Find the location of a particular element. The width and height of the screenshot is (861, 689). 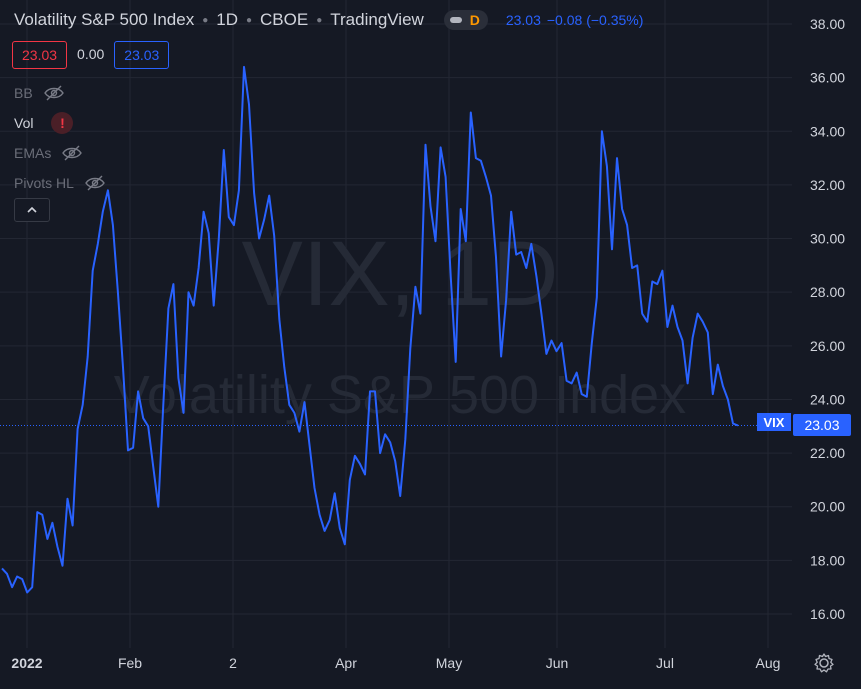

x-tick-label: Jun is located at coordinates (557, 663).